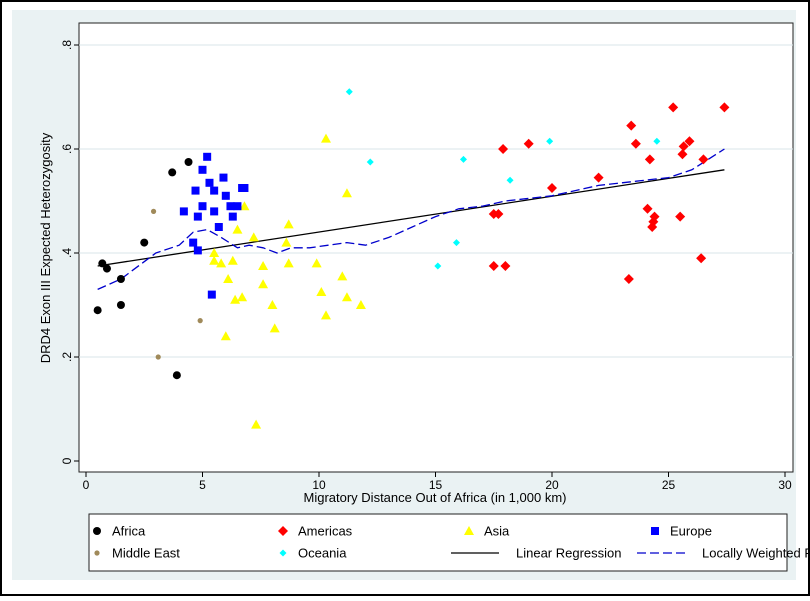  Describe the element at coordinates (487, 531) in the screenshot. I see `legend-item-asia: Asia` at that location.